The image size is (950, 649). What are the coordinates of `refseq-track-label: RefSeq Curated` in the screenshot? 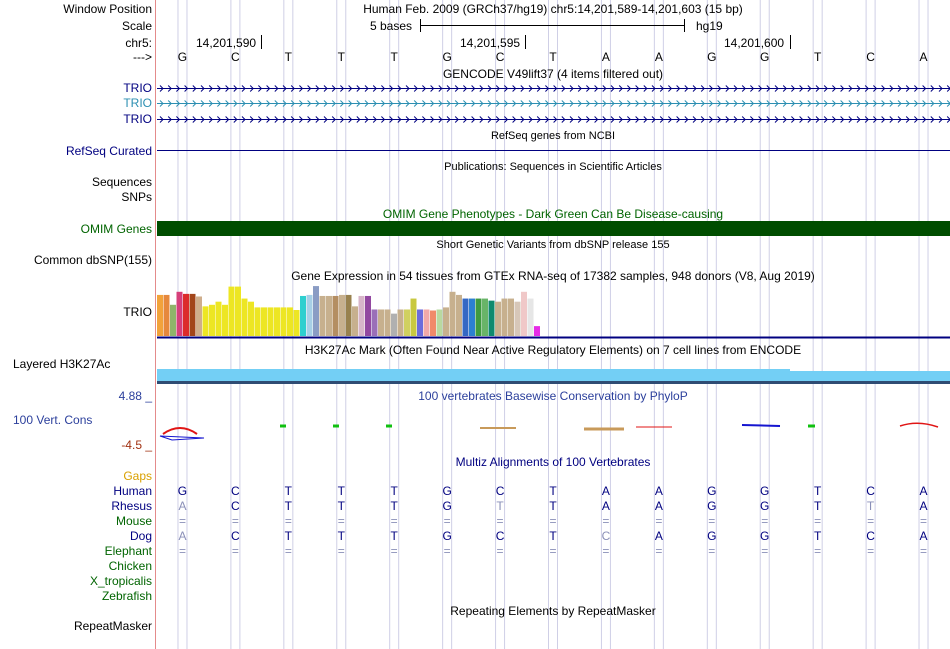 It's located at (108, 151).